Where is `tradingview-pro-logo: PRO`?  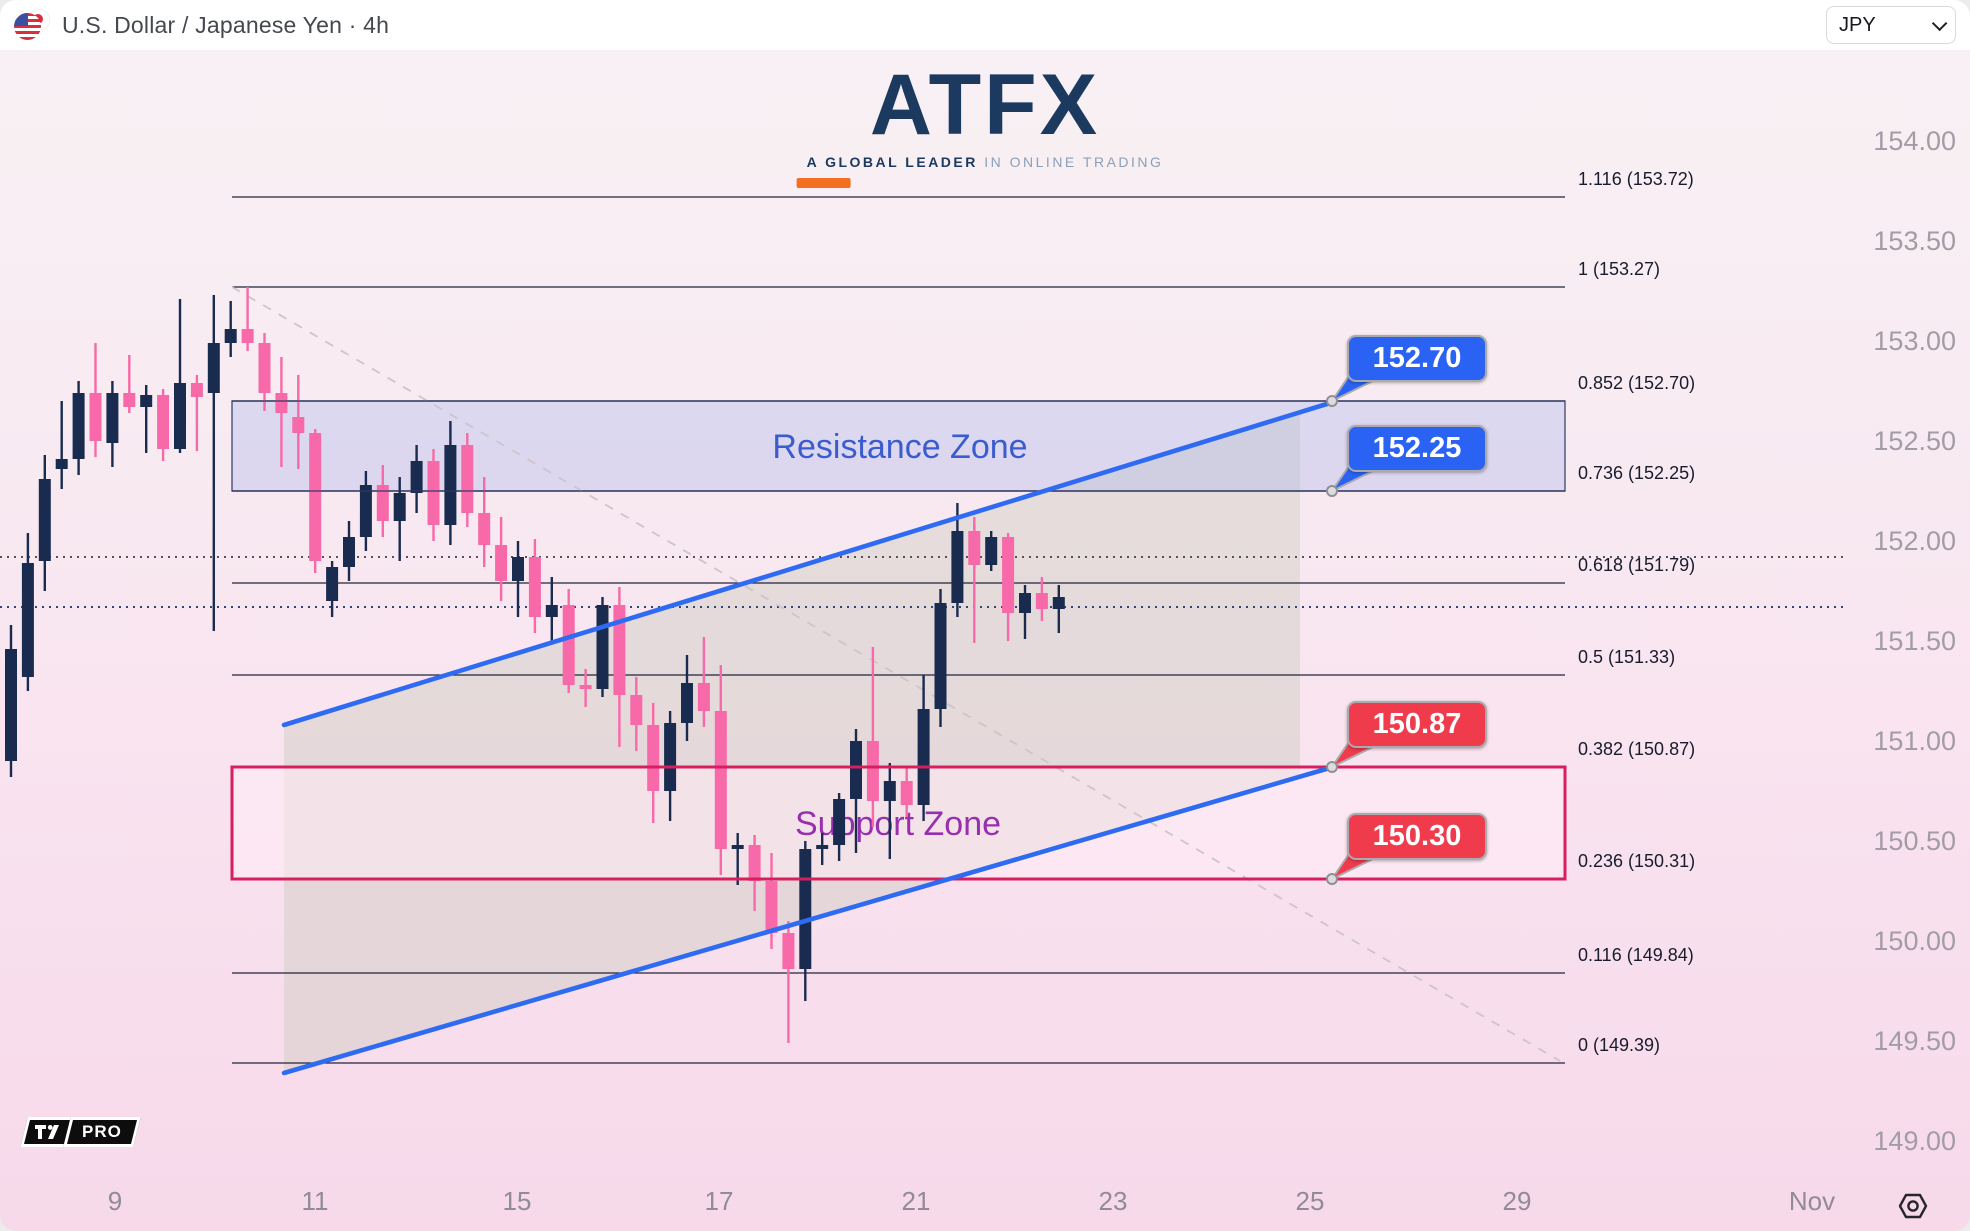
tradingview-pro-logo: PRO is located at coordinates (80, 1132).